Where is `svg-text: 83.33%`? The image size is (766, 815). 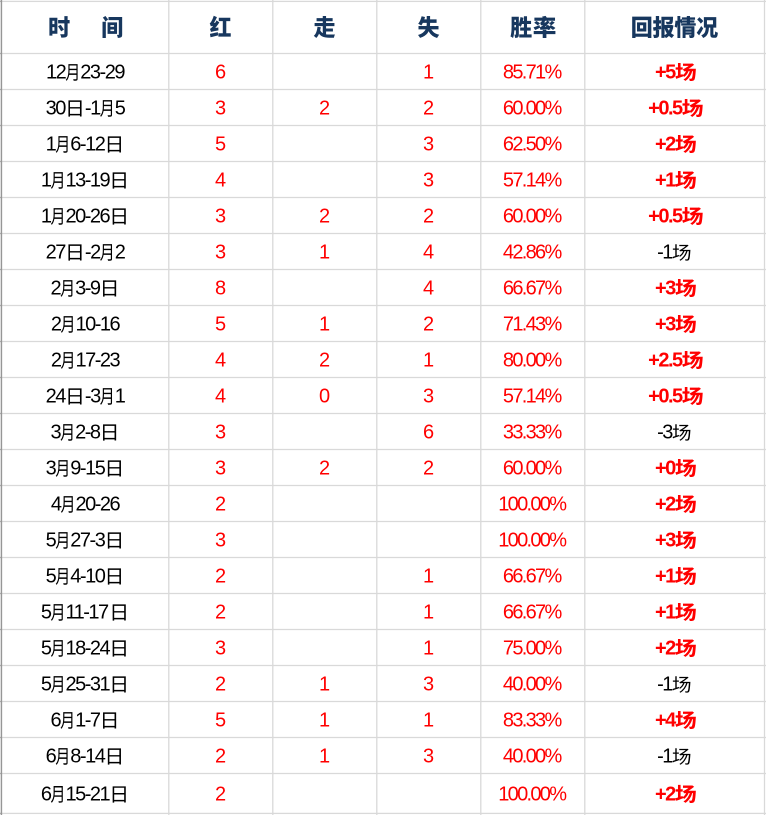
svg-text: 83.33% is located at coordinates (533, 721).